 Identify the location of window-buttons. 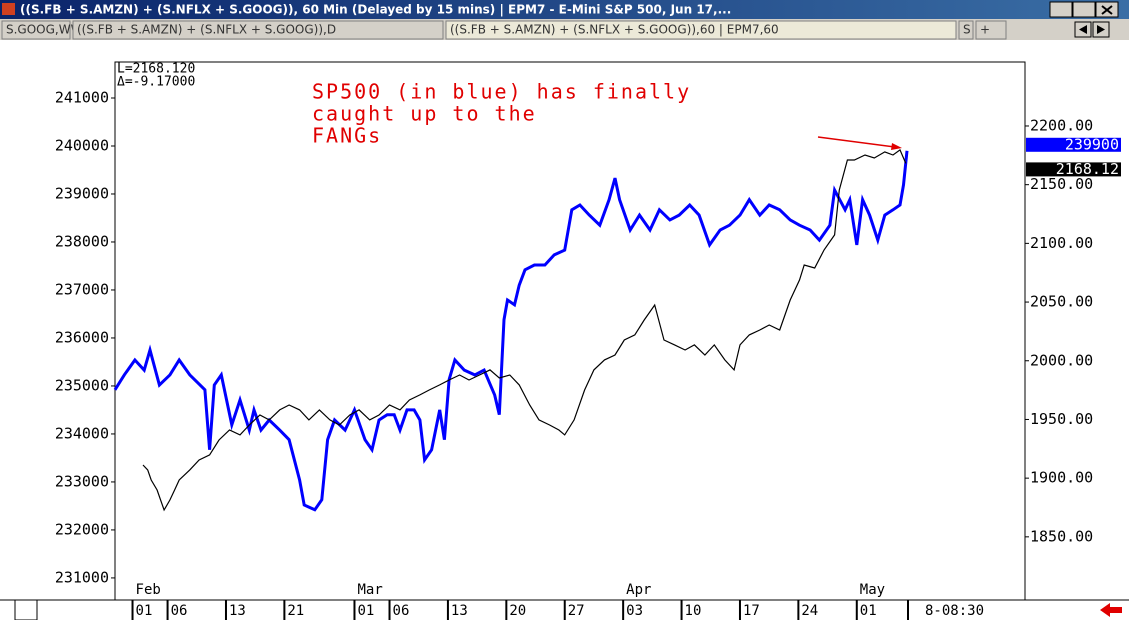
(1084, 9).